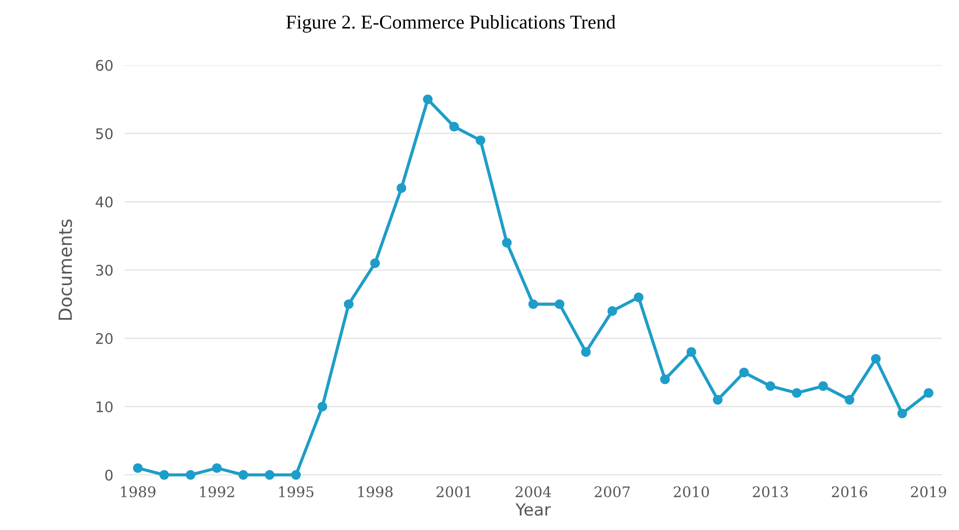 The width and height of the screenshot is (959, 530). I want to click on y-tick-label: 60, so click(104, 65).